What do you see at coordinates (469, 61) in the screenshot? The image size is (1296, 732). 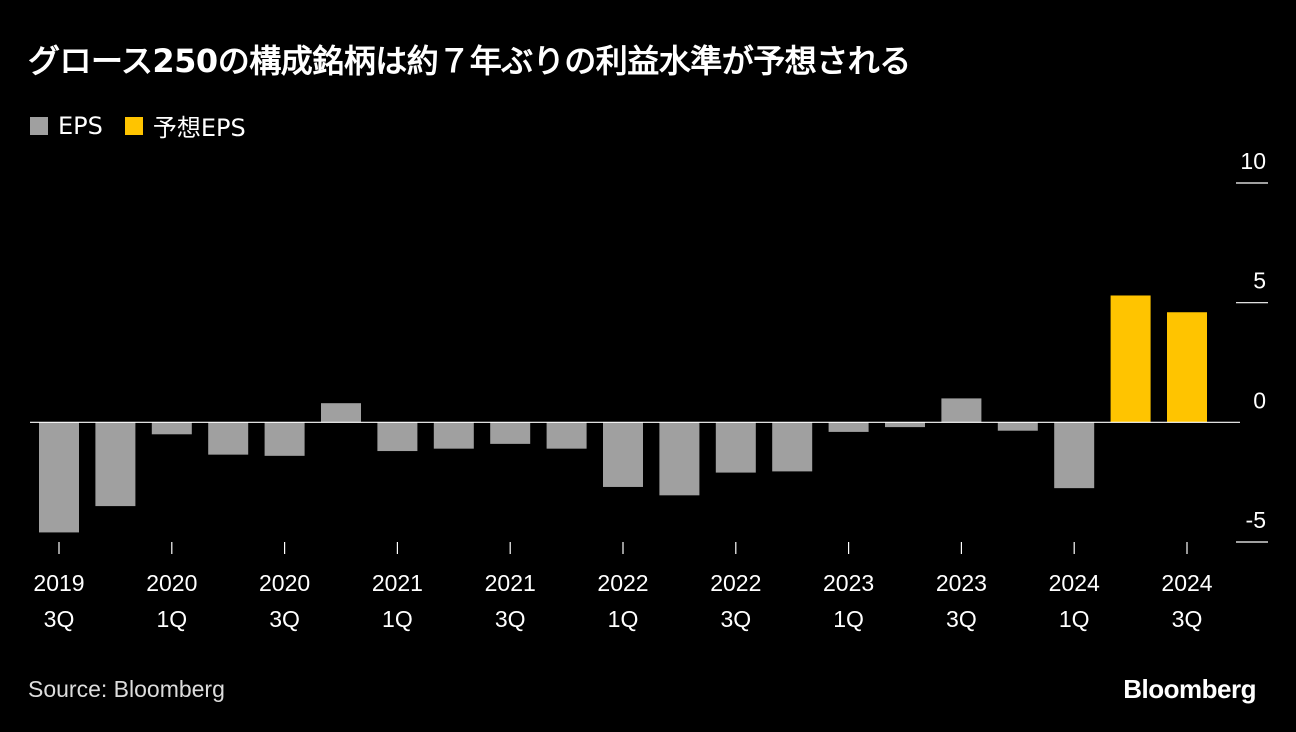 I see `chart-title: グロース250の構成銘柄は約７年ぶりの利益水準が予想される` at bounding box center [469, 61].